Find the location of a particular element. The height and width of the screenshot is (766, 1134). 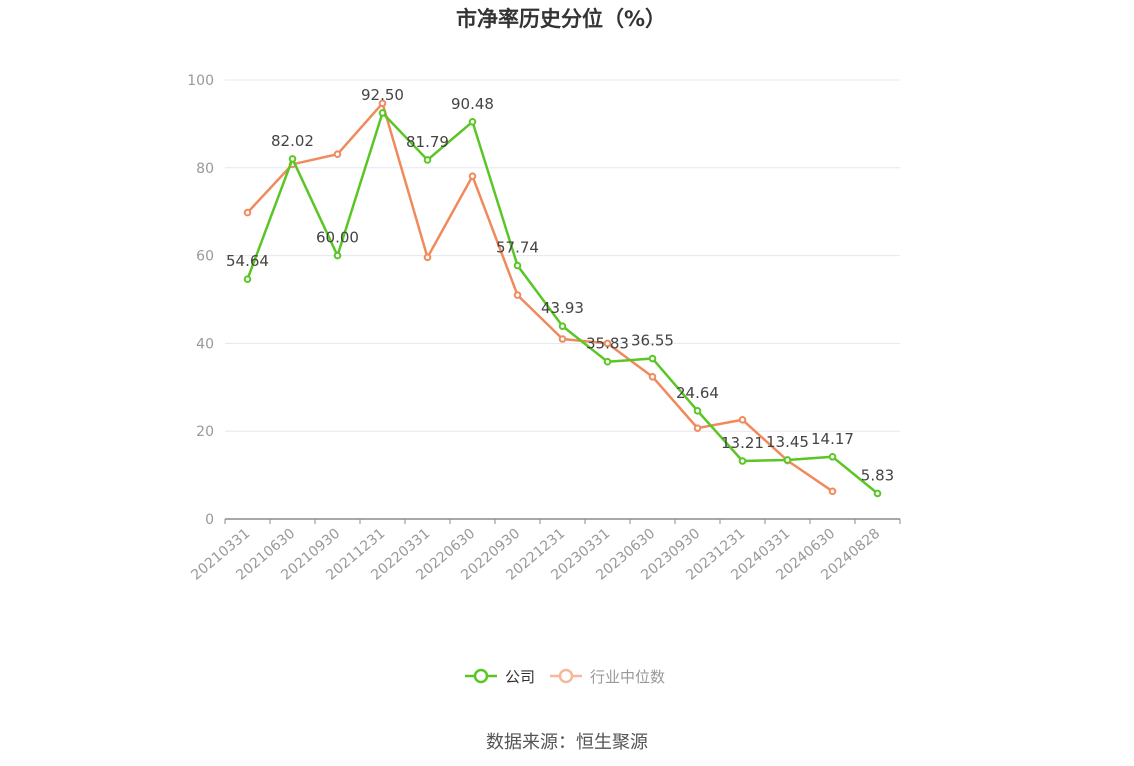

company-data-label: 82.02 is located at coordinates (292, 141).